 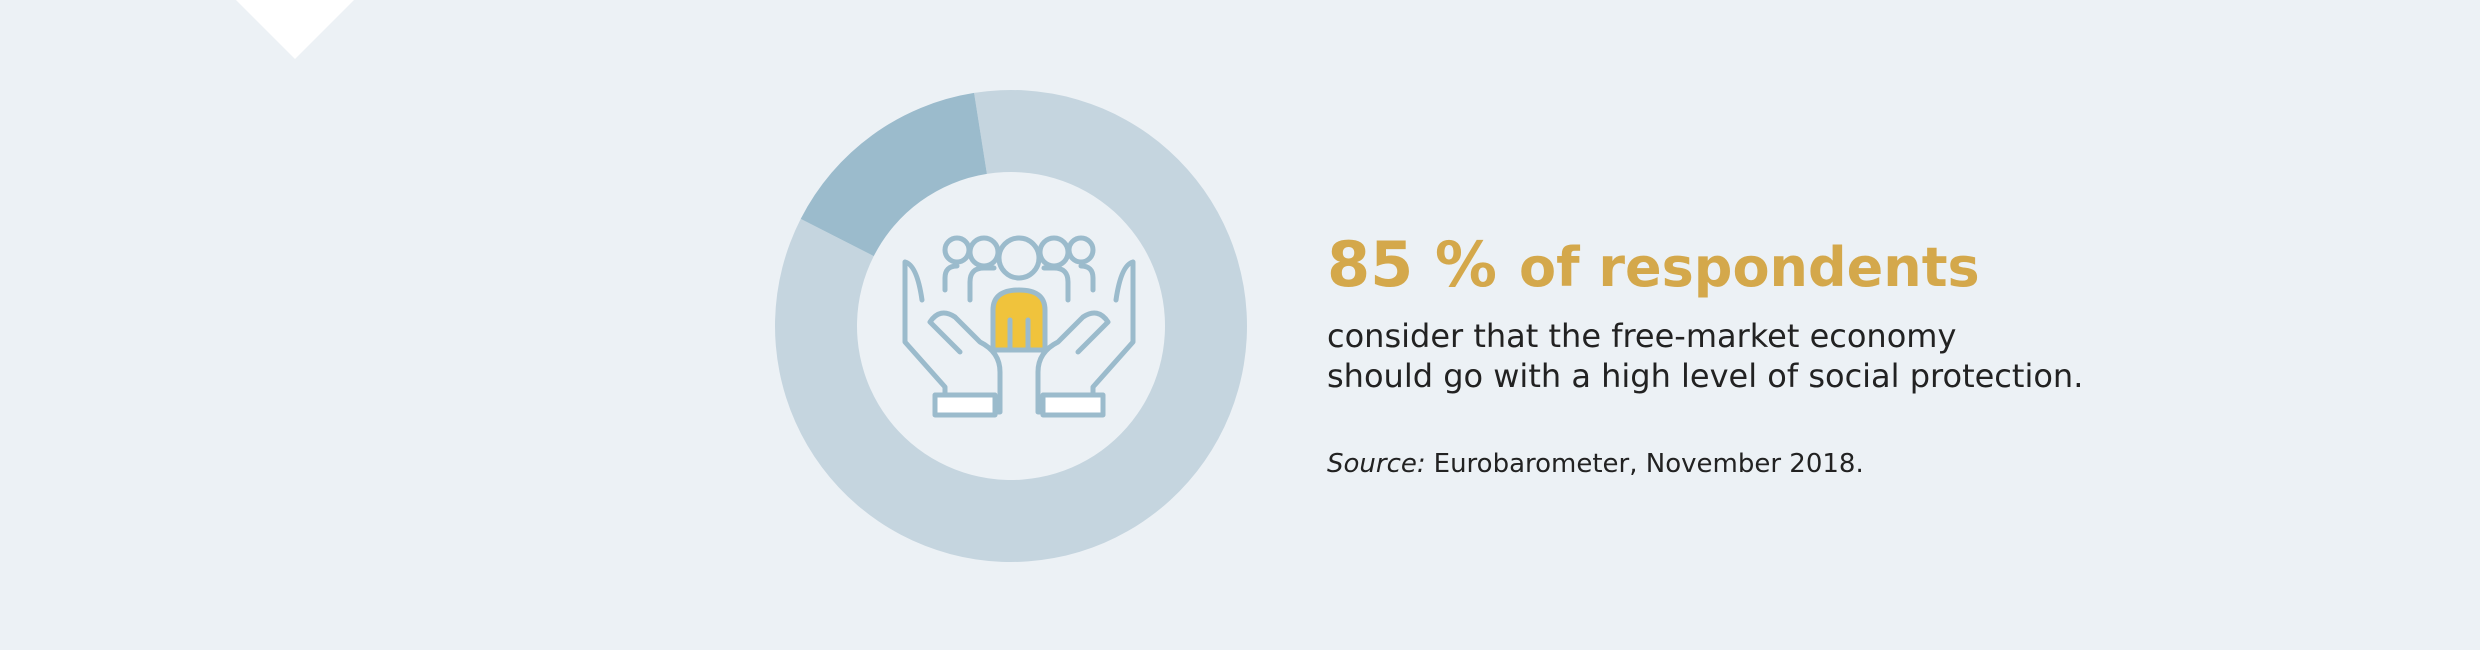 I want to click on source-text: Eurobarometer, November 2018., so click(x=1649, y=464).